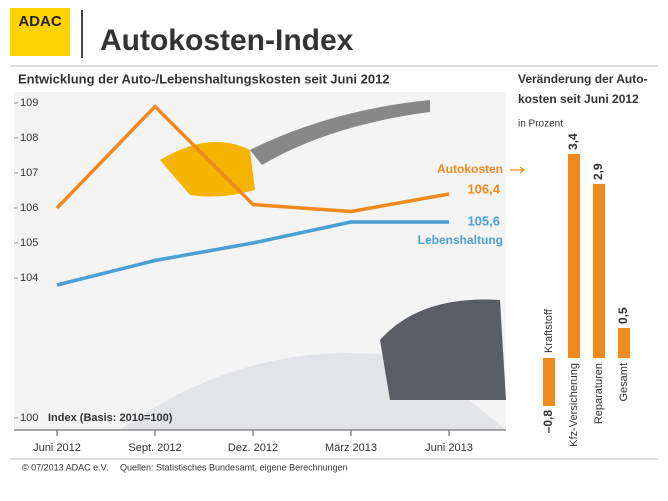 This screenshot has width=668, height=501. What do you see at coordinates (470, 169) in the screenshot?
I see `legend-label: Autokosten` at bounding box center [470, 169].